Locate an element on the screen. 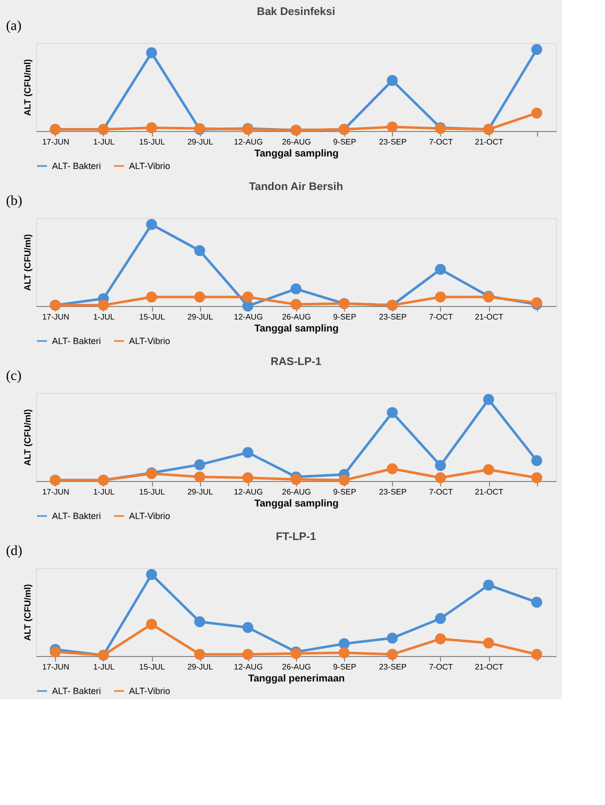 The height and width of the screenshot is (805, 605). chart-title: Tandon Air Bersih is located at coordinates (296, 187).